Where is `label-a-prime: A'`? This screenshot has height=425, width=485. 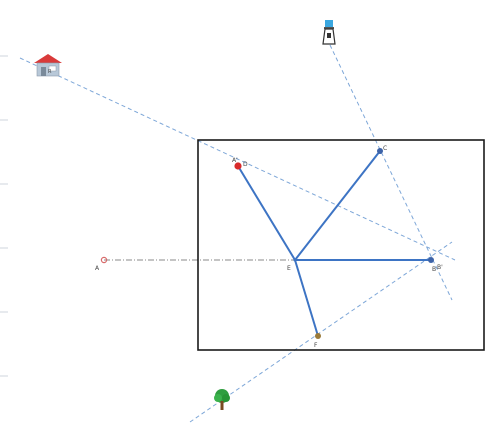 label-a-prime: A' is located at coordinates (235, 160).